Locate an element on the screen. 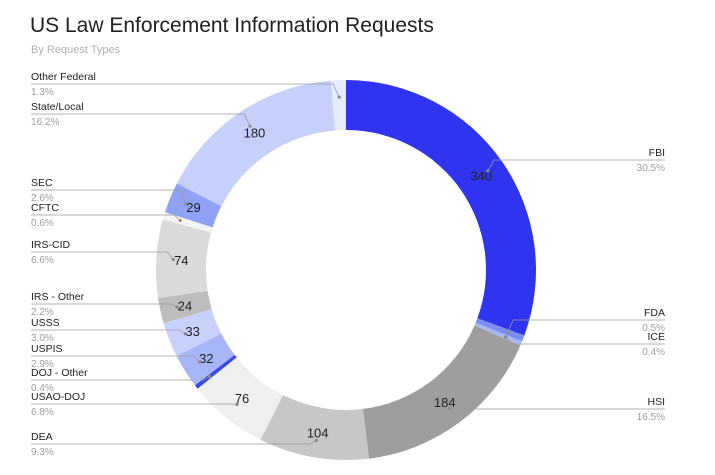  legend-percent-irs-other: 2.2% is located at coordinates (42, 312).